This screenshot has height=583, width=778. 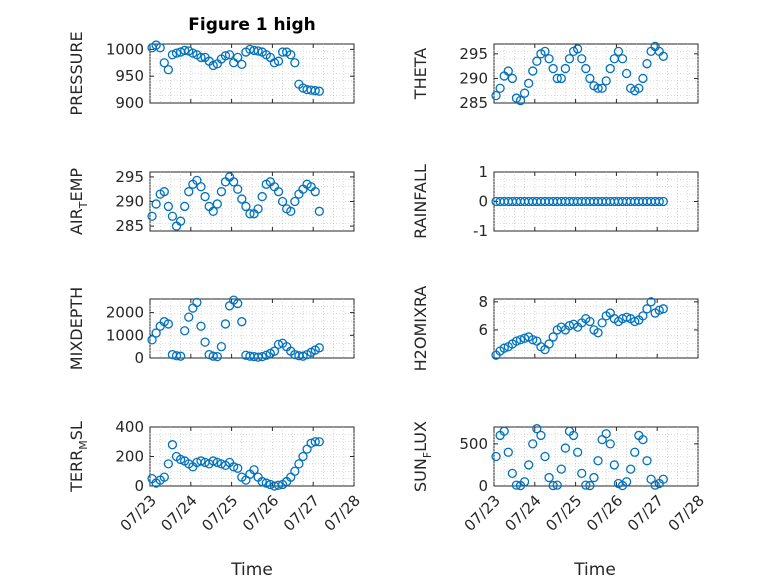 What do you see at coordinates (129, 103) in the screenshot?
I see `y-tick-label: 900` at bounding box center [129, 103].